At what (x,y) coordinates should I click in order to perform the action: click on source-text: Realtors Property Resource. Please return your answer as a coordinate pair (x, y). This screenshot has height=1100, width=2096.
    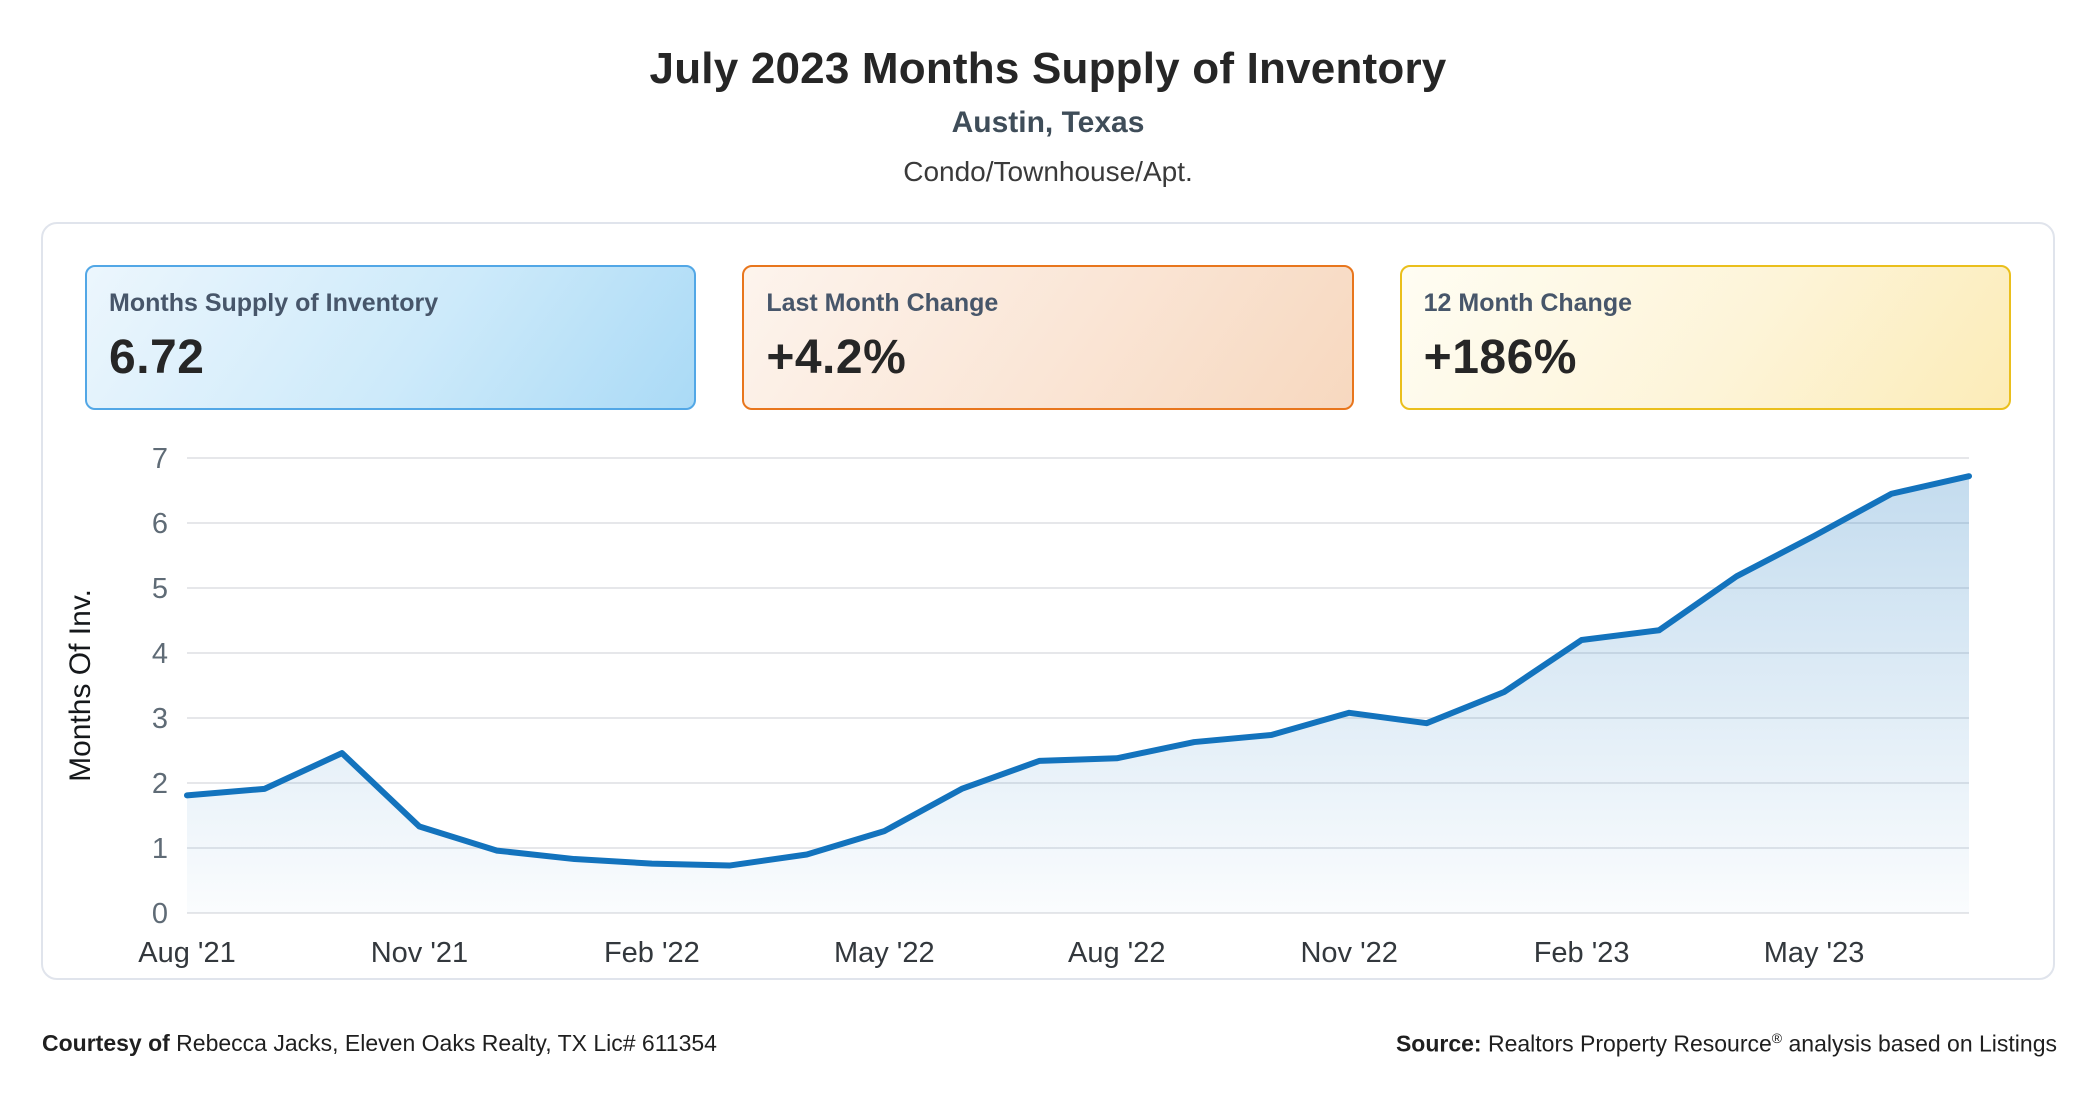
    Looking at the image, I should click on (1626, 1043).